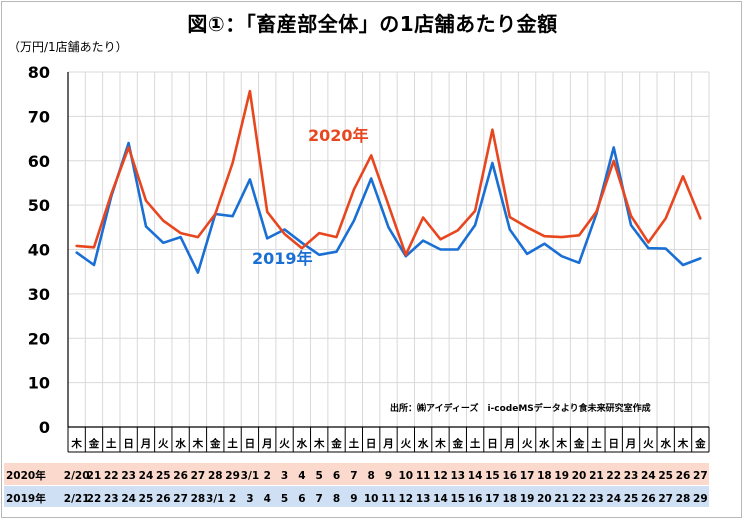 Image resolution: width=745 pixels, height=521 pixels. Describe the element at coordinates (338, 135) in the screenshot. I see `series-label-2020: 2020年` at that location.